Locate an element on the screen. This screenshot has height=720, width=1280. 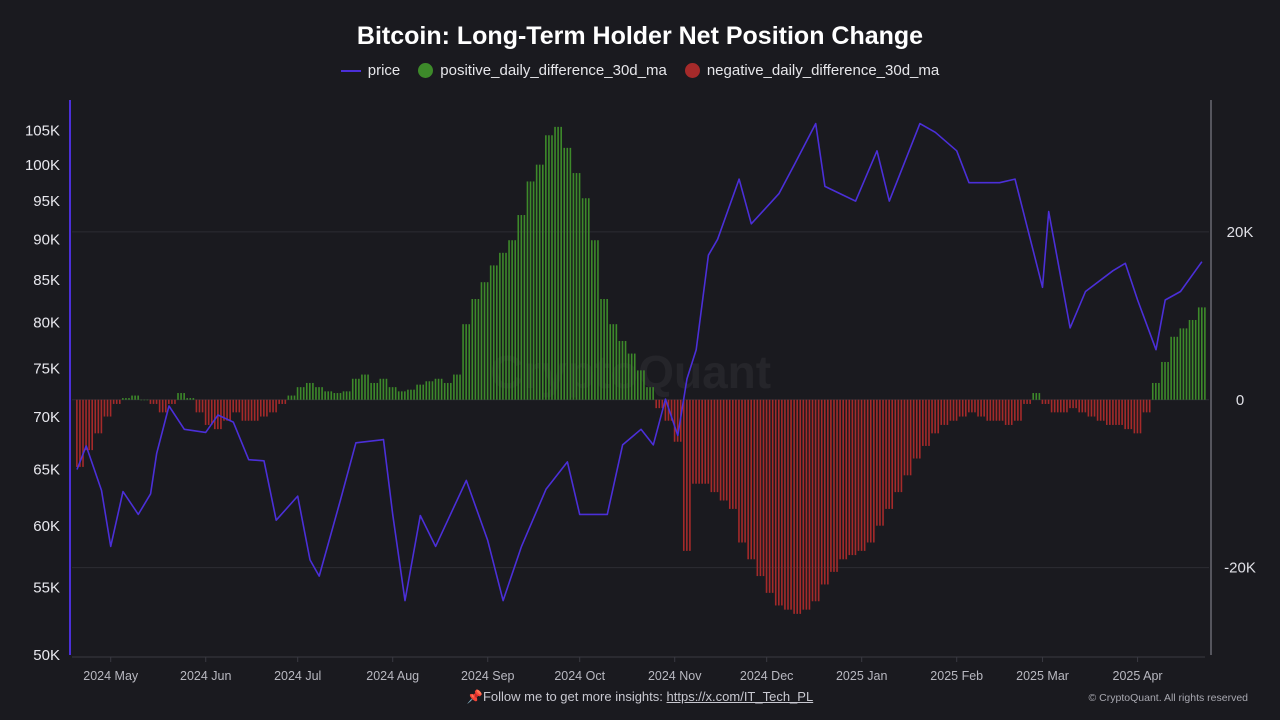
footer-link: https://x.com/IT_Tech_PL is located at coordinates (740, 696).